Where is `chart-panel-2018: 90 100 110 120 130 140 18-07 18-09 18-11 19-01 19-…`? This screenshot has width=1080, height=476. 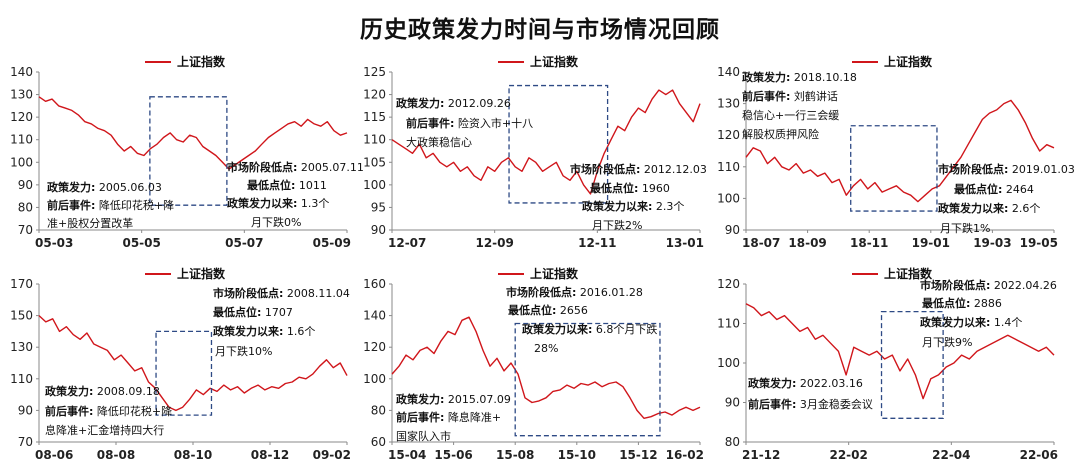 chart-panel-2018: 90 100 110 120 130 140 18-07 18-09 18-11 19-01 19-… is located at coordinates (893, 152).